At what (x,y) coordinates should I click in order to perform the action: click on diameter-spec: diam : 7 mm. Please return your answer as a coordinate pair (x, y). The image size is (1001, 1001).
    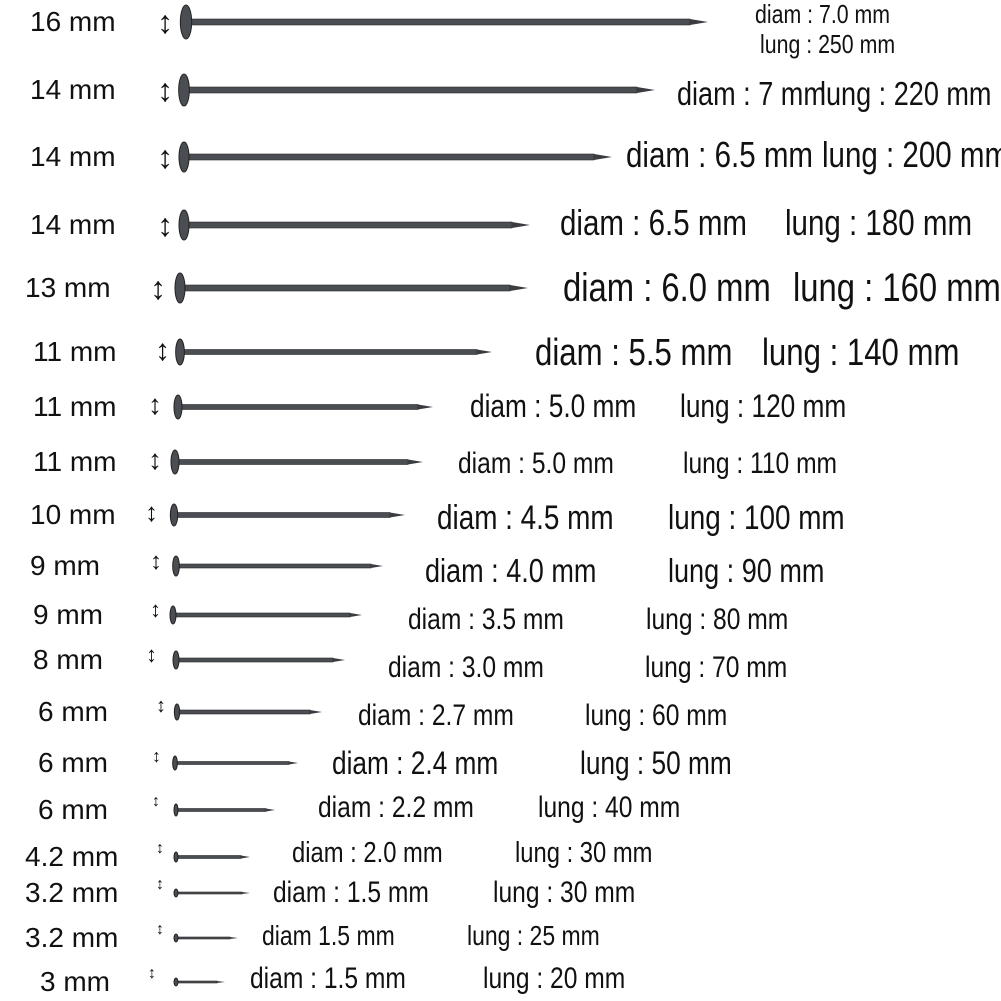
    Looking at the image, I should click on (751, 93).